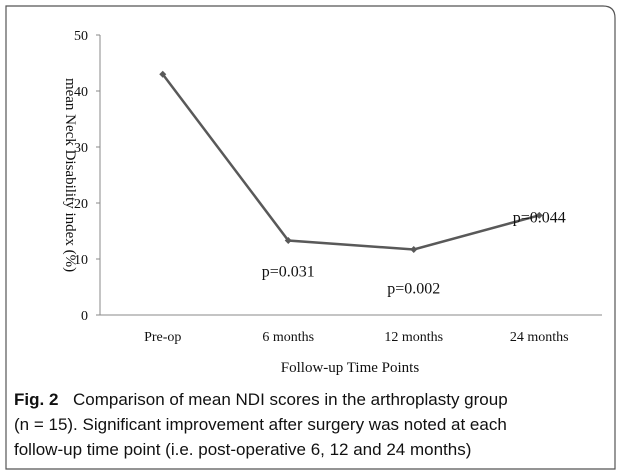  What do you see at coordinates (162, 337) in the screenshot?
I see `x-tick-label: Pre-op` at bounding box center [162, 337].